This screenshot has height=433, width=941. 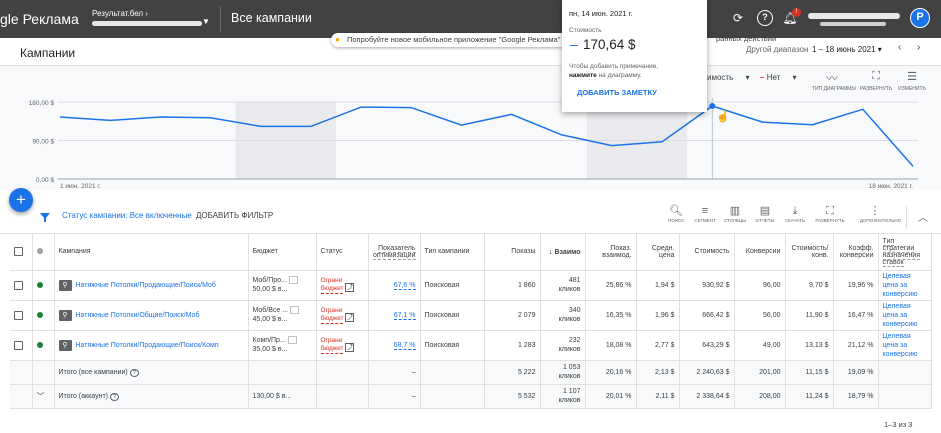 I want to click on optimization-total: –, so click(x=394, y=396).